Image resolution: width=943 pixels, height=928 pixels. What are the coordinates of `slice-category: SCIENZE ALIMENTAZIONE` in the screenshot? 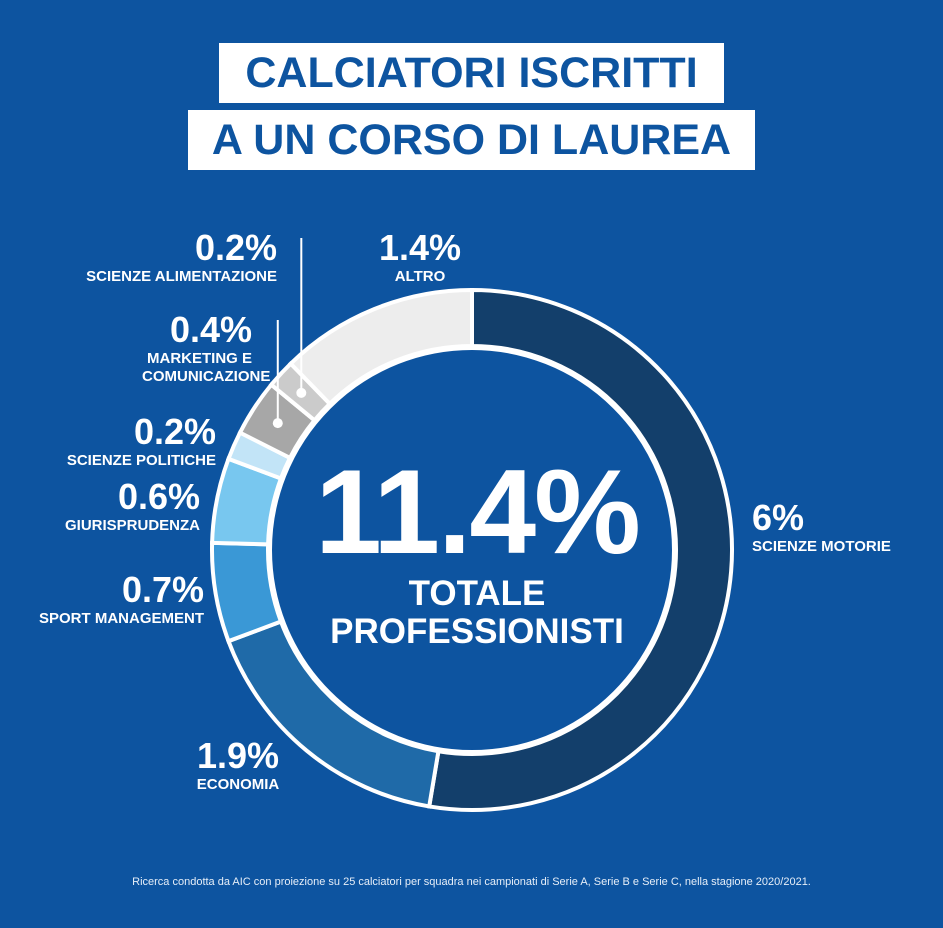 It's located at (181, 276).